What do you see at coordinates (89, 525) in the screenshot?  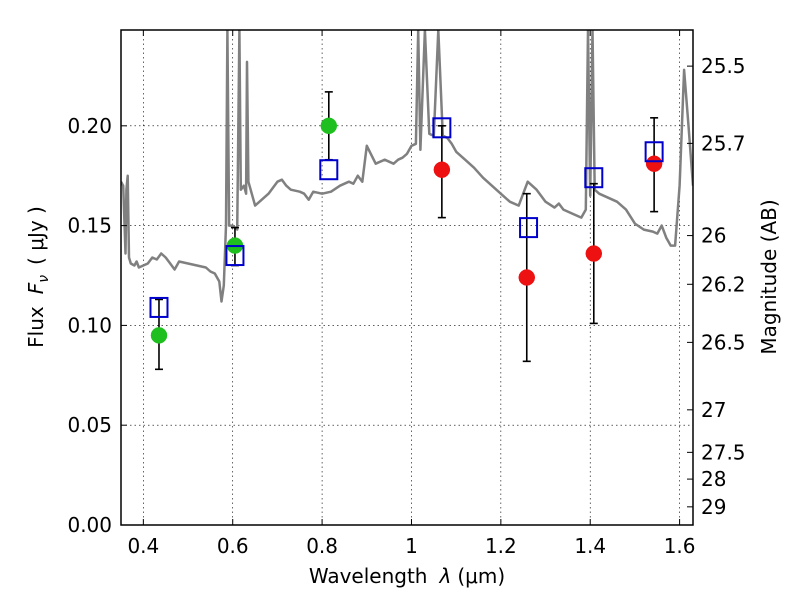 I see `y-tick-label: 0.00` at bounding box center [89, 525].